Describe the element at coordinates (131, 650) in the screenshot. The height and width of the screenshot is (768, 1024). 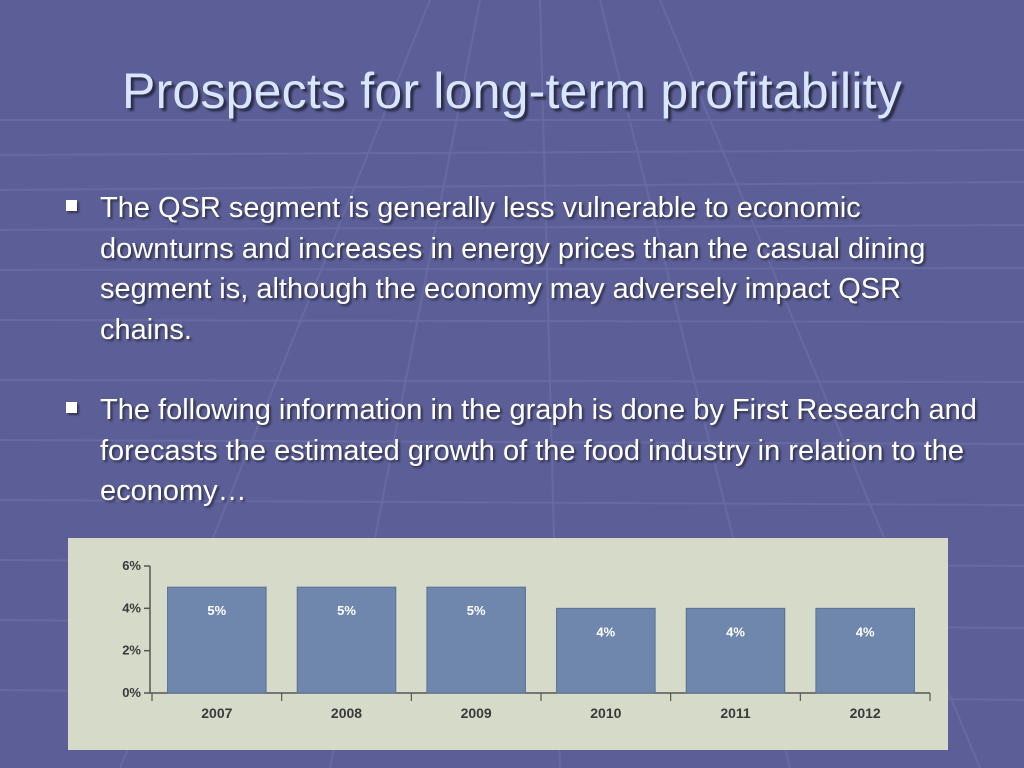
I see `y-tick-label: 2%` at that location.